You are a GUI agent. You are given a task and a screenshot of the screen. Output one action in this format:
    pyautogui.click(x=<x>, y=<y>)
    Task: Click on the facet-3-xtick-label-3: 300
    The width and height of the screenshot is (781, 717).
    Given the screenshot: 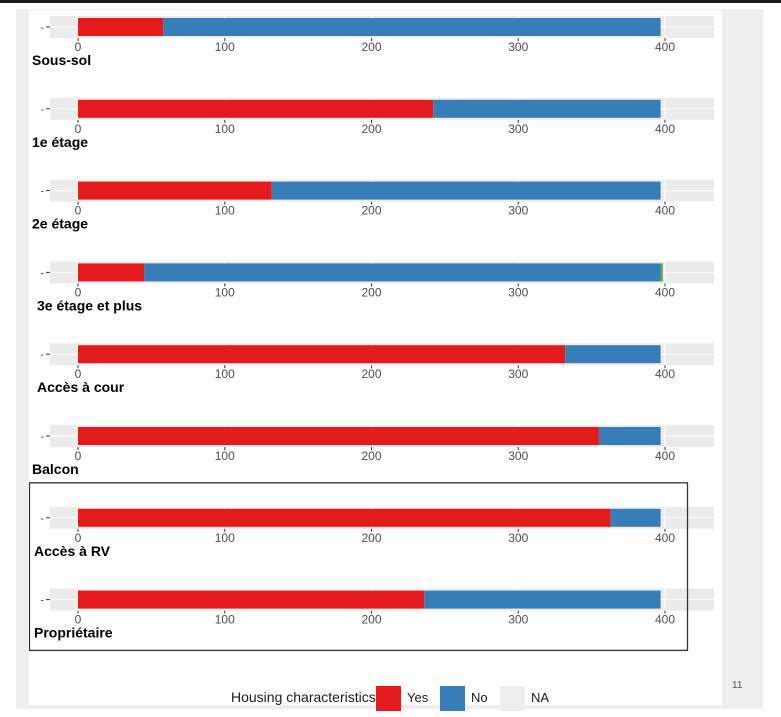 What is the action you would take?
    pyautogui.click(x=518, y=292)
    